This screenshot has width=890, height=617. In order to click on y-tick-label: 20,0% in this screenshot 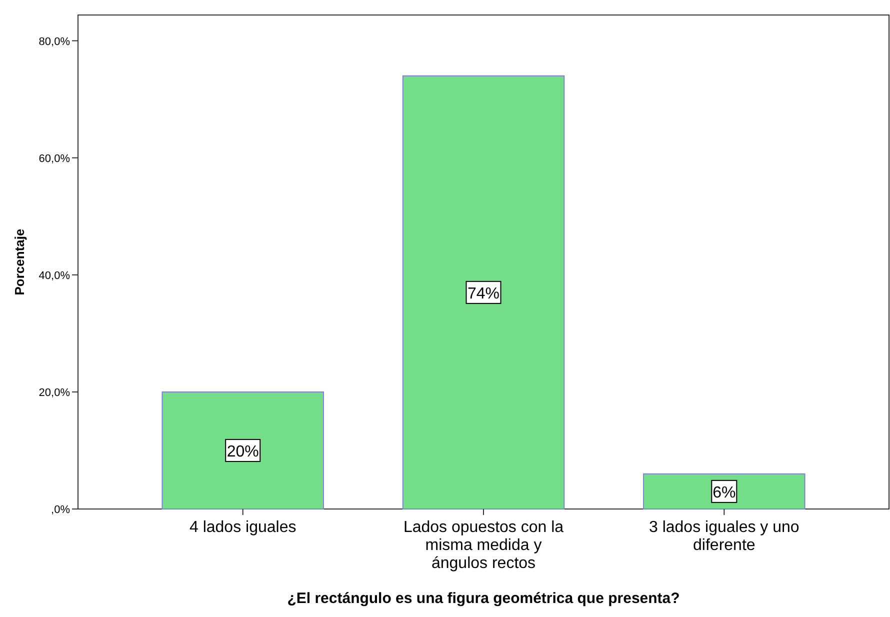, I will do `click(54, 392)`.